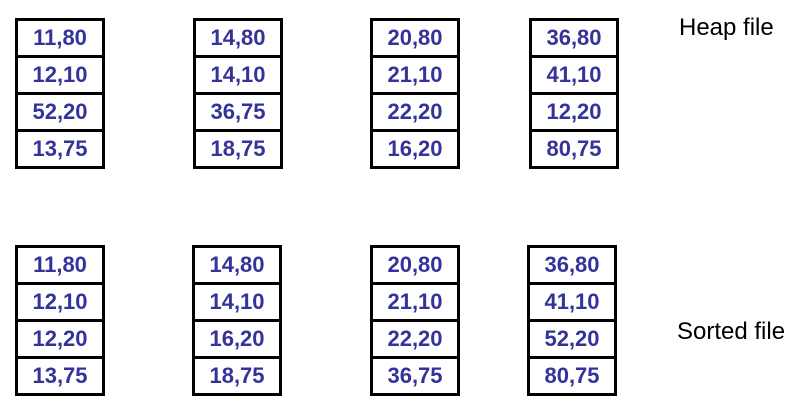 This screenshot has width=807, height=407. I want to click on sorted-record: 20,80, so click(415, 266).